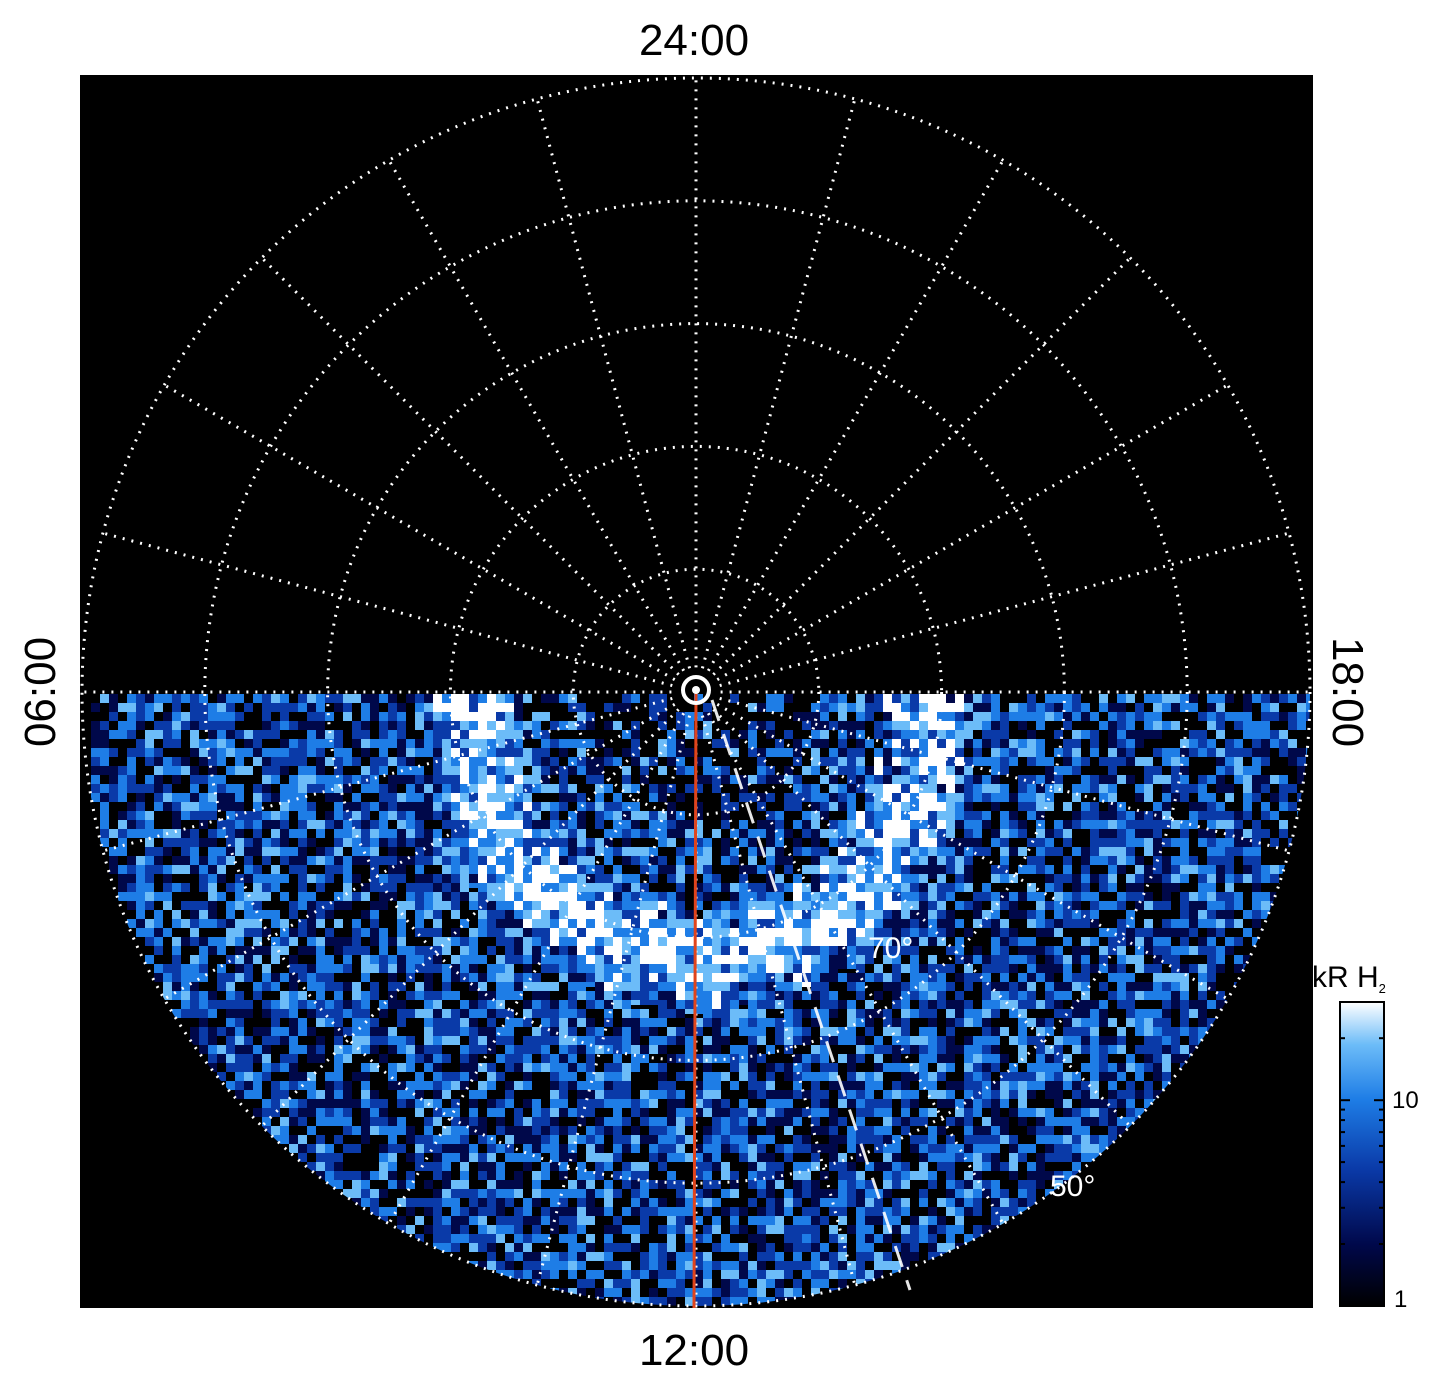  I want to click on dashed-track-line, so click(811, 995).